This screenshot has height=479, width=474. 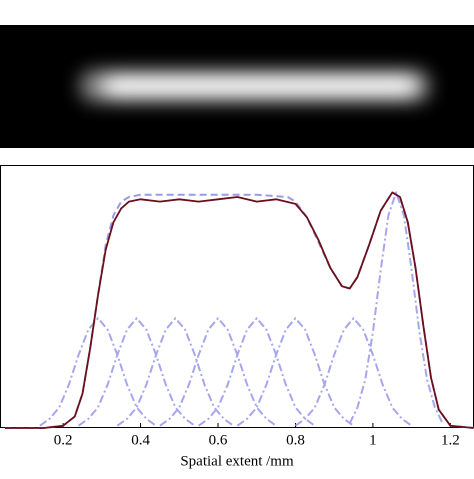 What do you see at coordinates (450, 440) in the screenshot?
I see `x-tick-label: 1.2` at bounding box center [450, 440].